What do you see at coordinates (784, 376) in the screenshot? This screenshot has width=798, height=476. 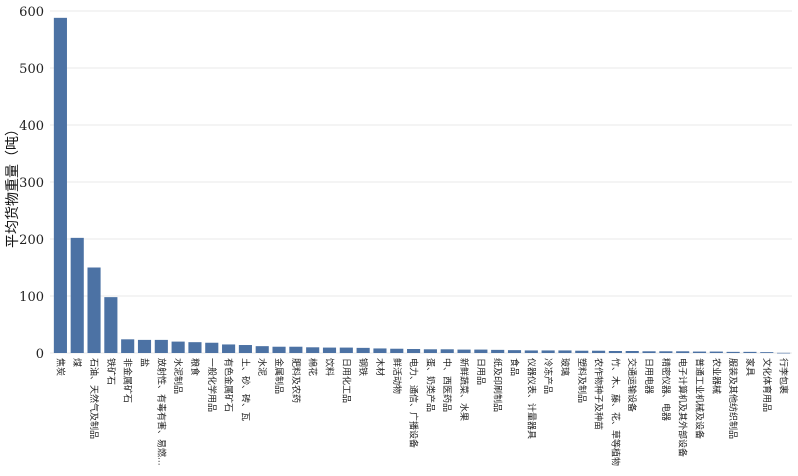 I see `x-tick-label: 行李包裹` at bounding box center [784, 376].